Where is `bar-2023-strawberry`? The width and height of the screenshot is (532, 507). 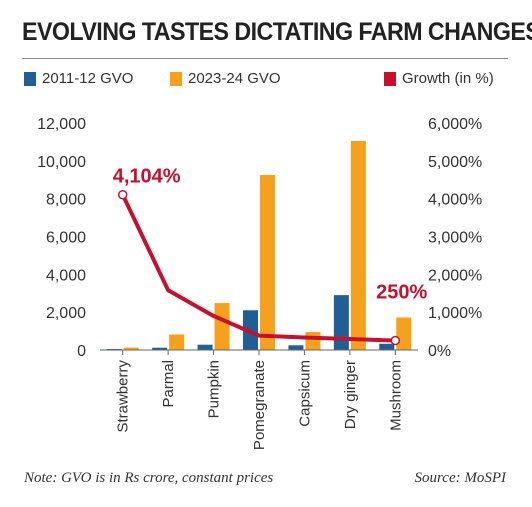
bar-2023-strawberry is located at coordinates (131, 348).